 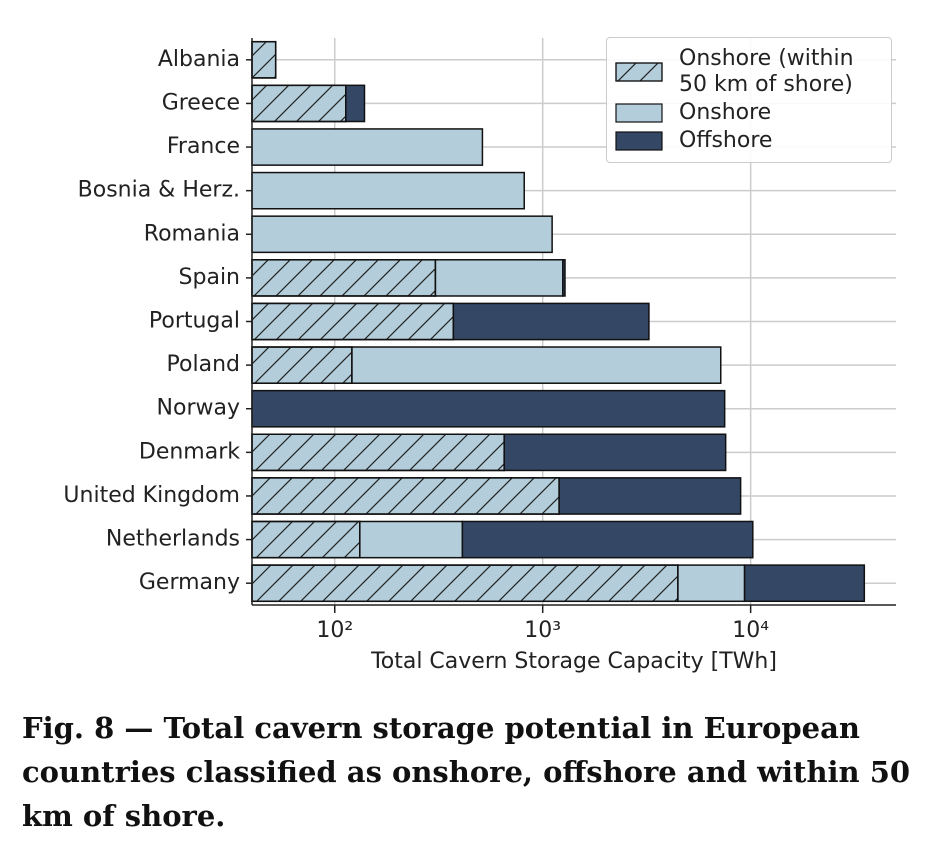 I want to click on x-tick-label: 10², so click(x=334, y=630).